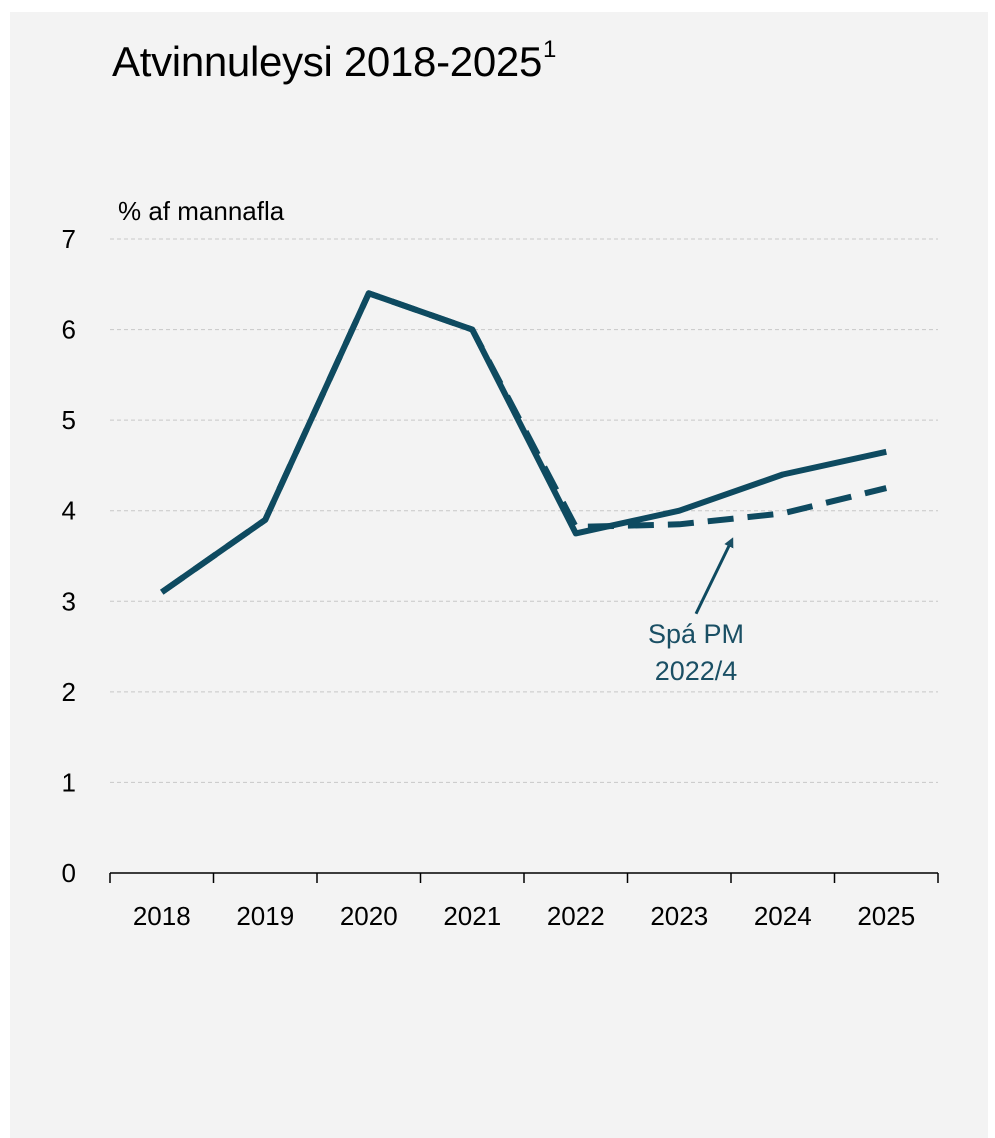 This screenshot has width=995, height=1138. Describe the element at coordinates (69, 873) in the screenshot. I see `y-tick-label: 0` at that location.